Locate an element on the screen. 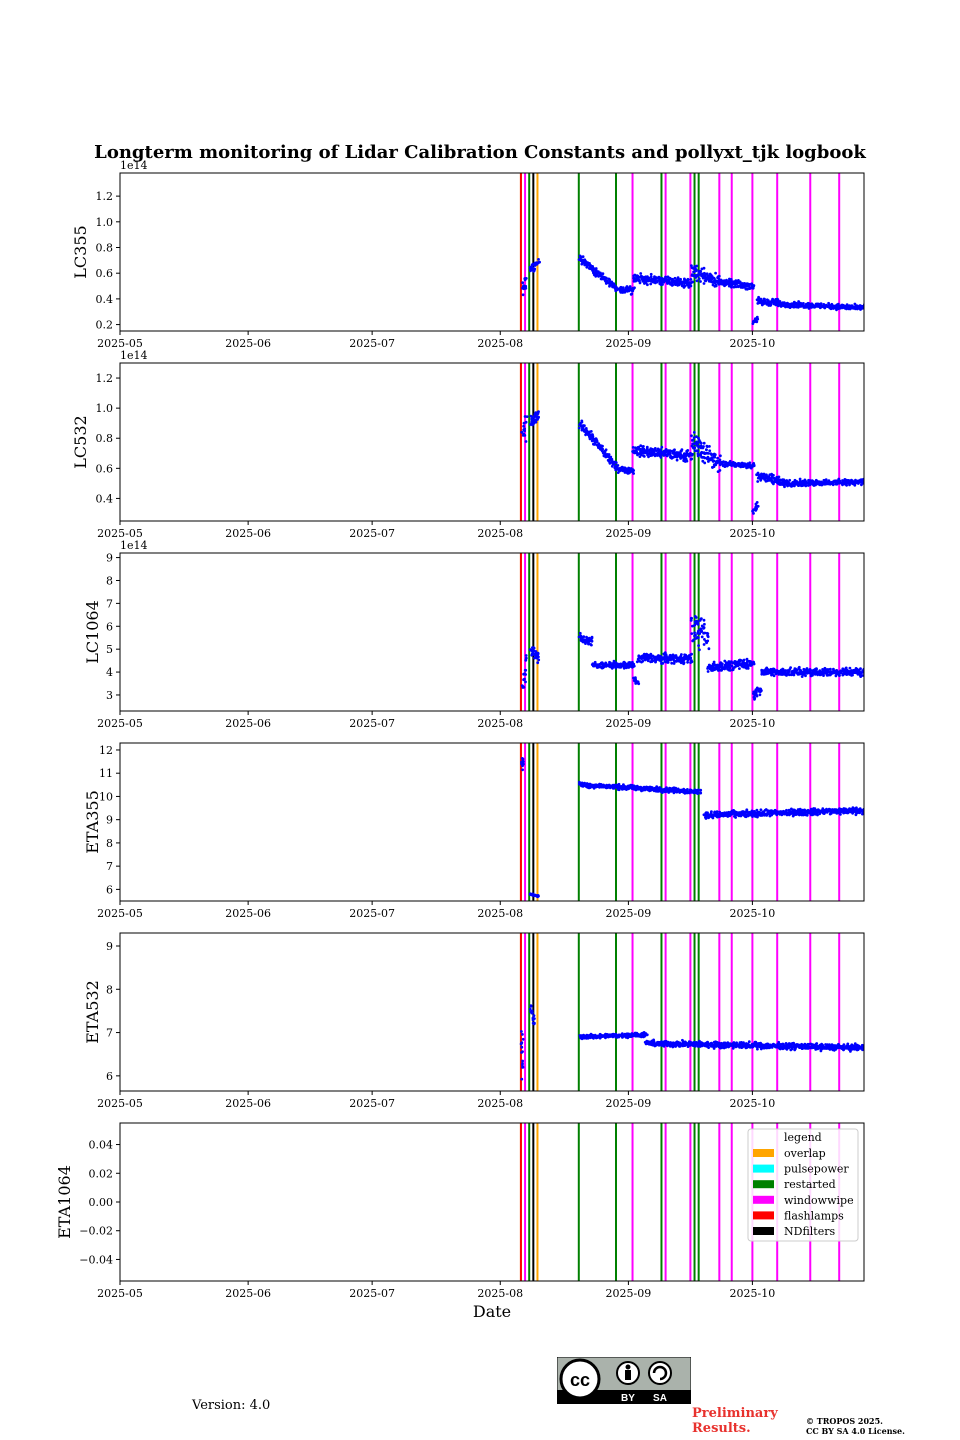  x-tick-label: 2025-07 is located at coordinates (372, 723).